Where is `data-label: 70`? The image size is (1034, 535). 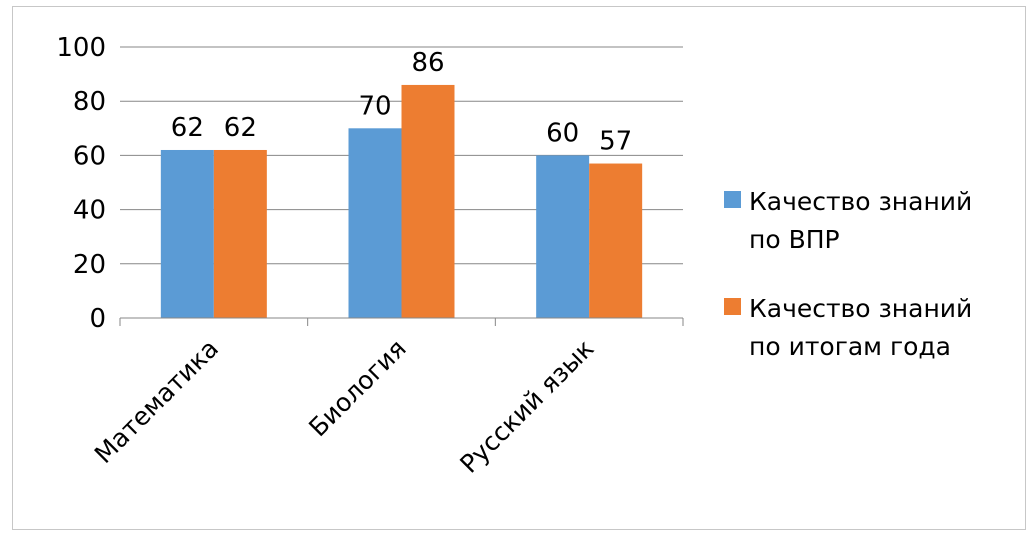 data-label: 70 is located at coordinates (374, 106).